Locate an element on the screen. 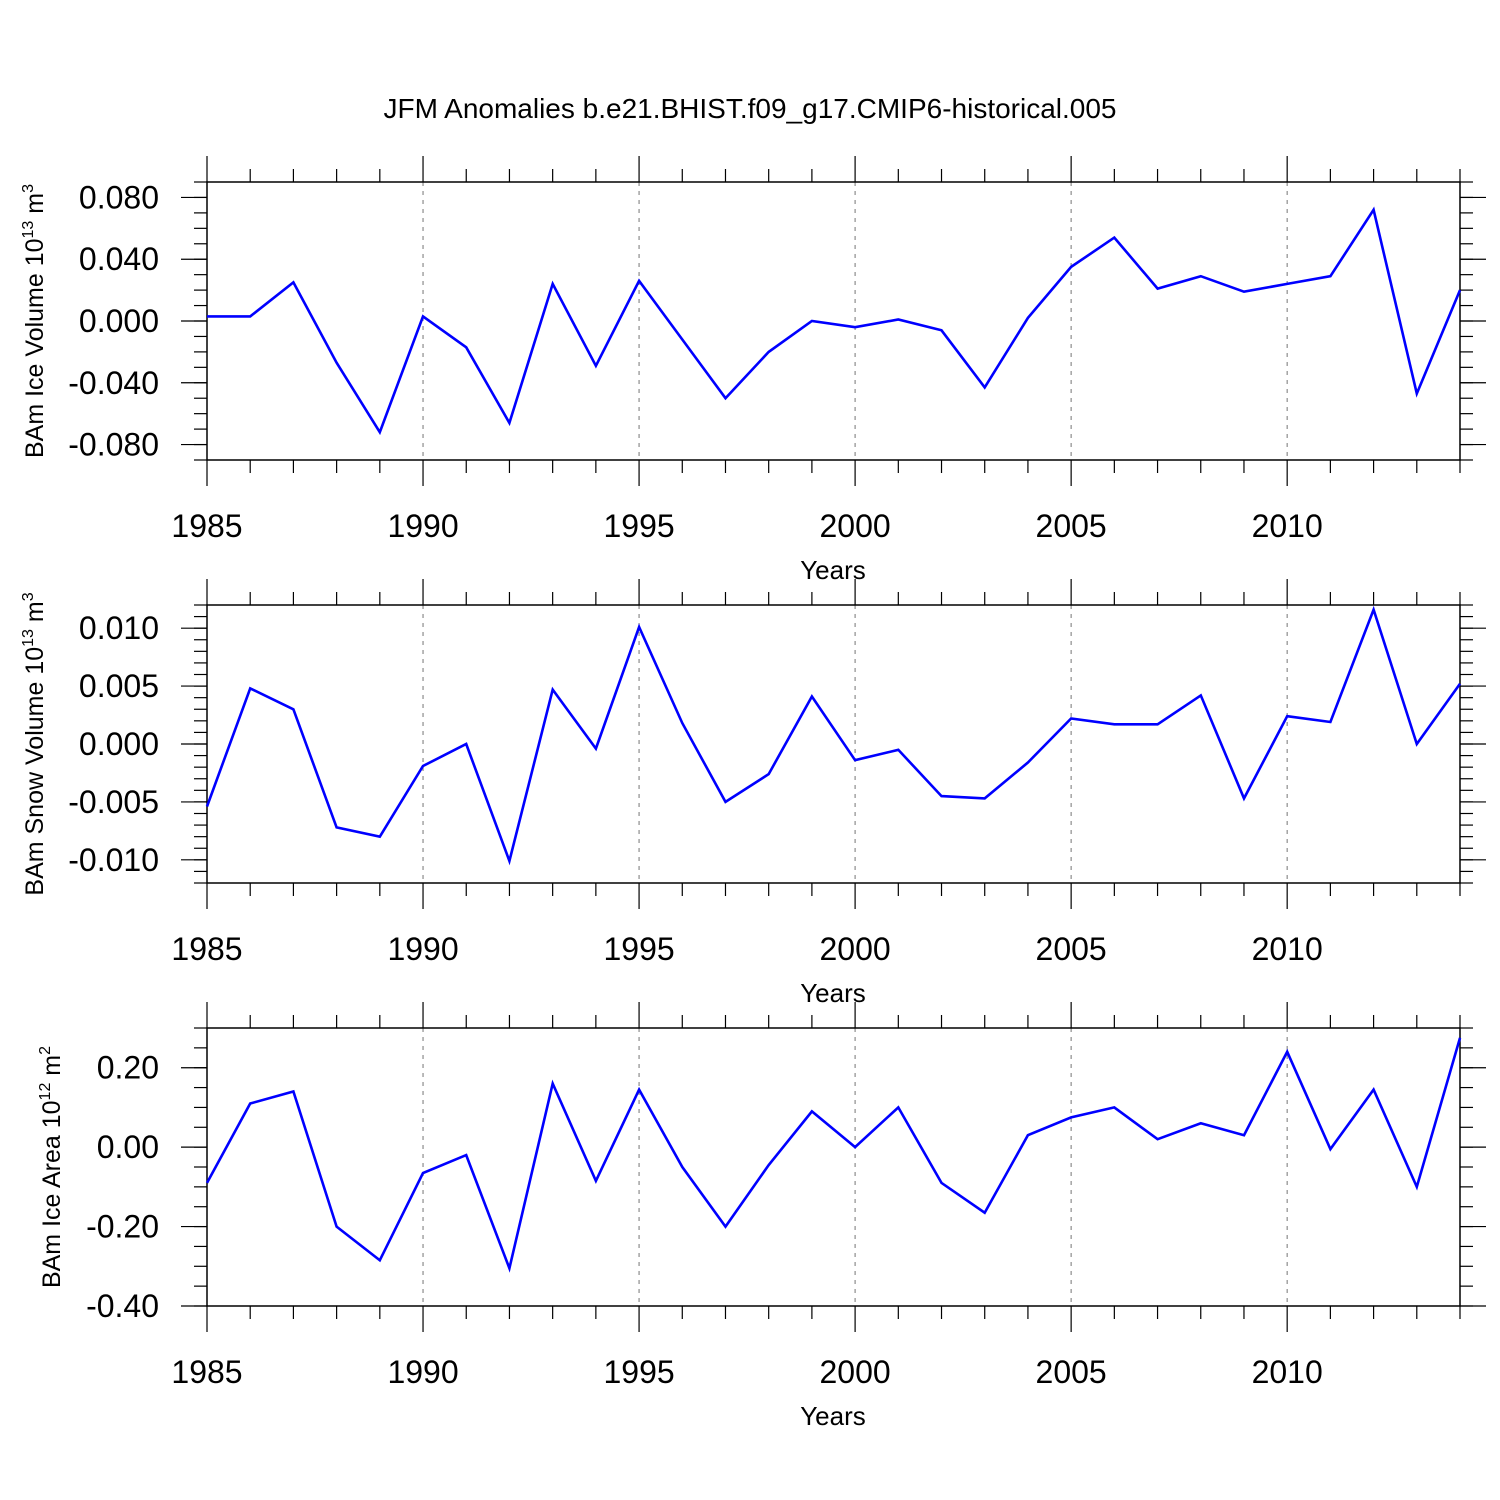 Image resolution: width=1500 pixels, height=1500 pixels. y-tick-label: 0.20 is located at coordinates (128, 1068).